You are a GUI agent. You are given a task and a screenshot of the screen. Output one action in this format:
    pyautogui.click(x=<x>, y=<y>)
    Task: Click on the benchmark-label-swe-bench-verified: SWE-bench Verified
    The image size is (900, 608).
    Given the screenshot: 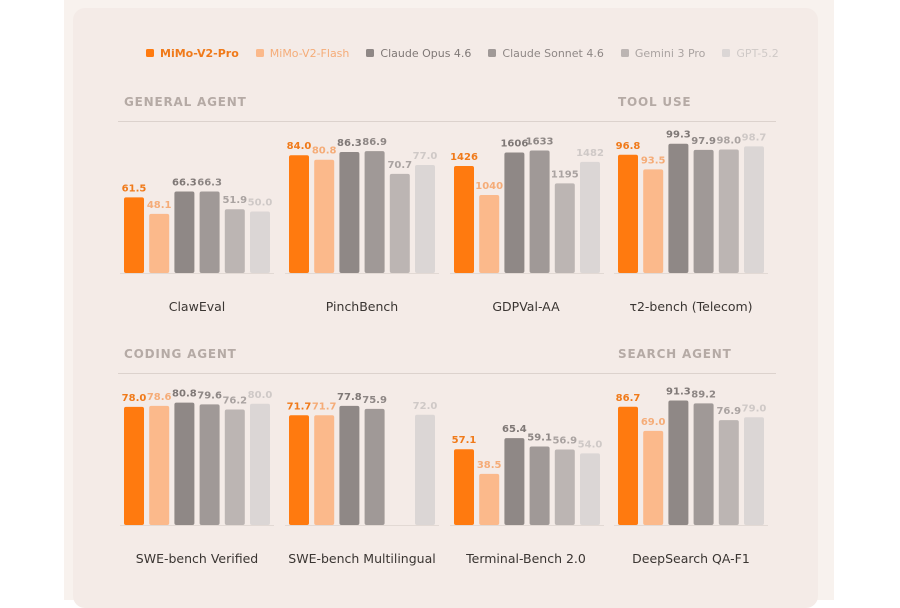 What is the action you would take?
    pyautogui.click(x=197, y=558)
    